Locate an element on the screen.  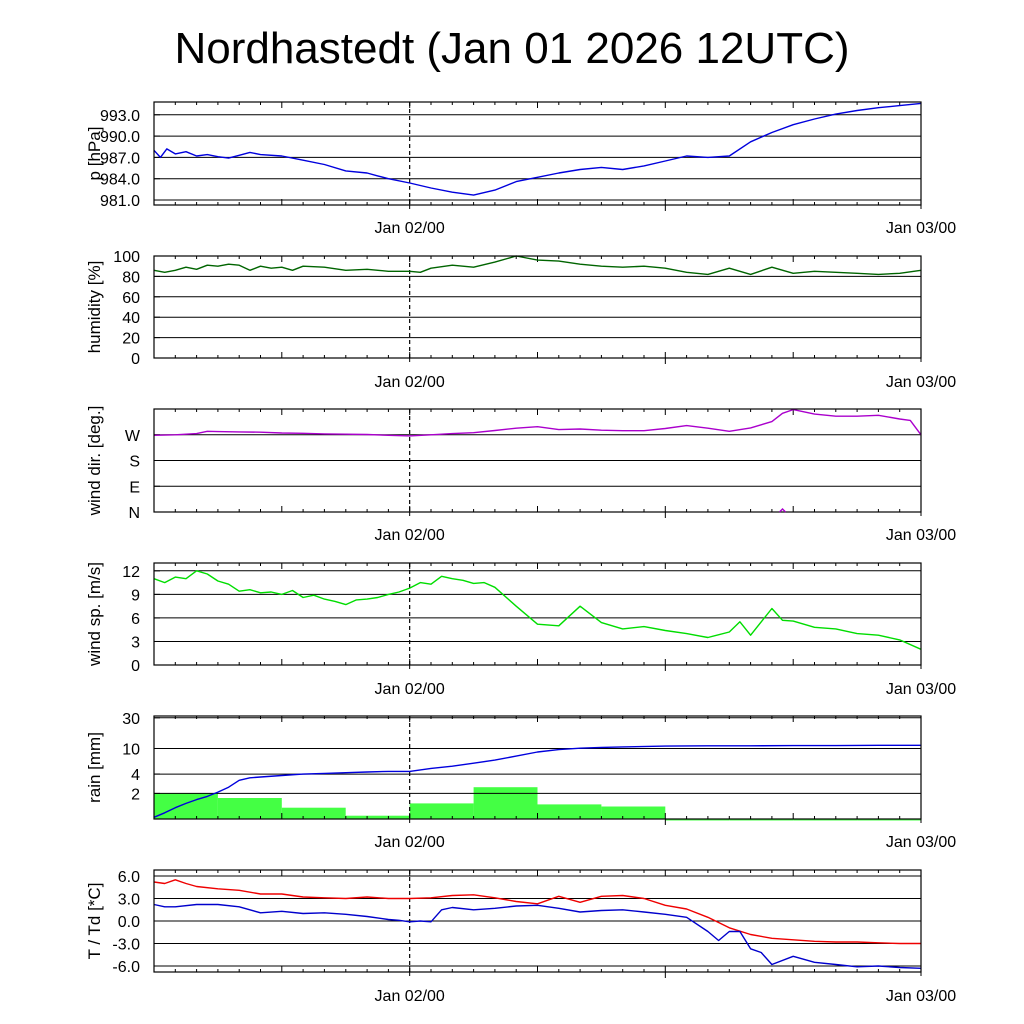
y-axis-label: wind dir. [deg.] is located at coordinates (94, 461).